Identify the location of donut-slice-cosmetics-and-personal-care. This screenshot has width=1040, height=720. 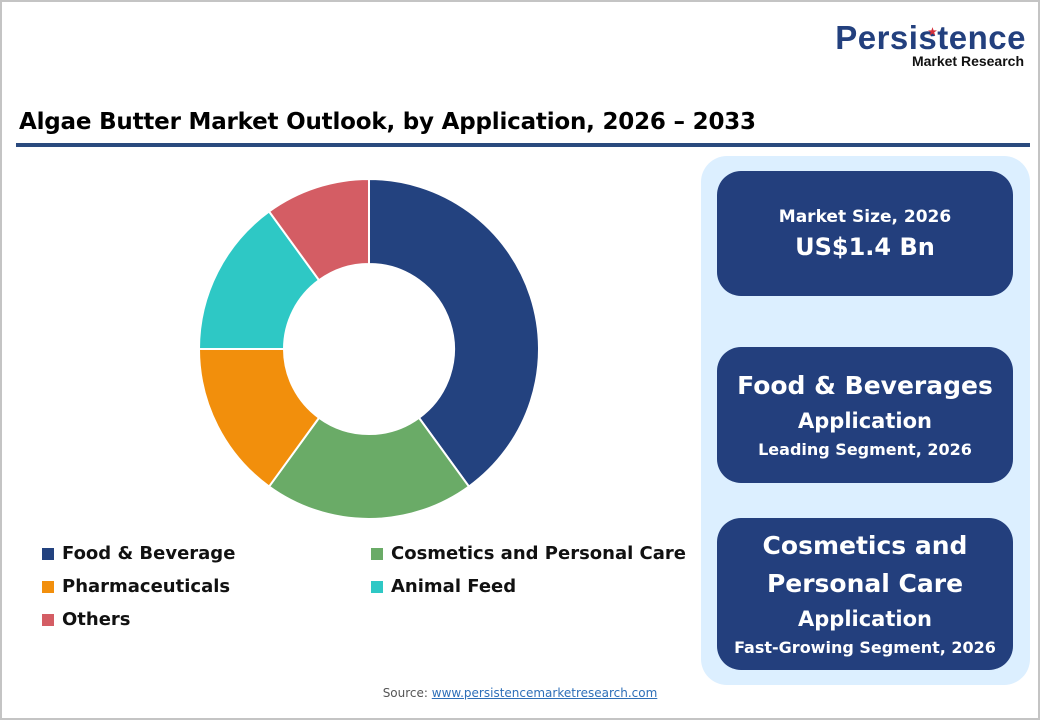
(369, 468).